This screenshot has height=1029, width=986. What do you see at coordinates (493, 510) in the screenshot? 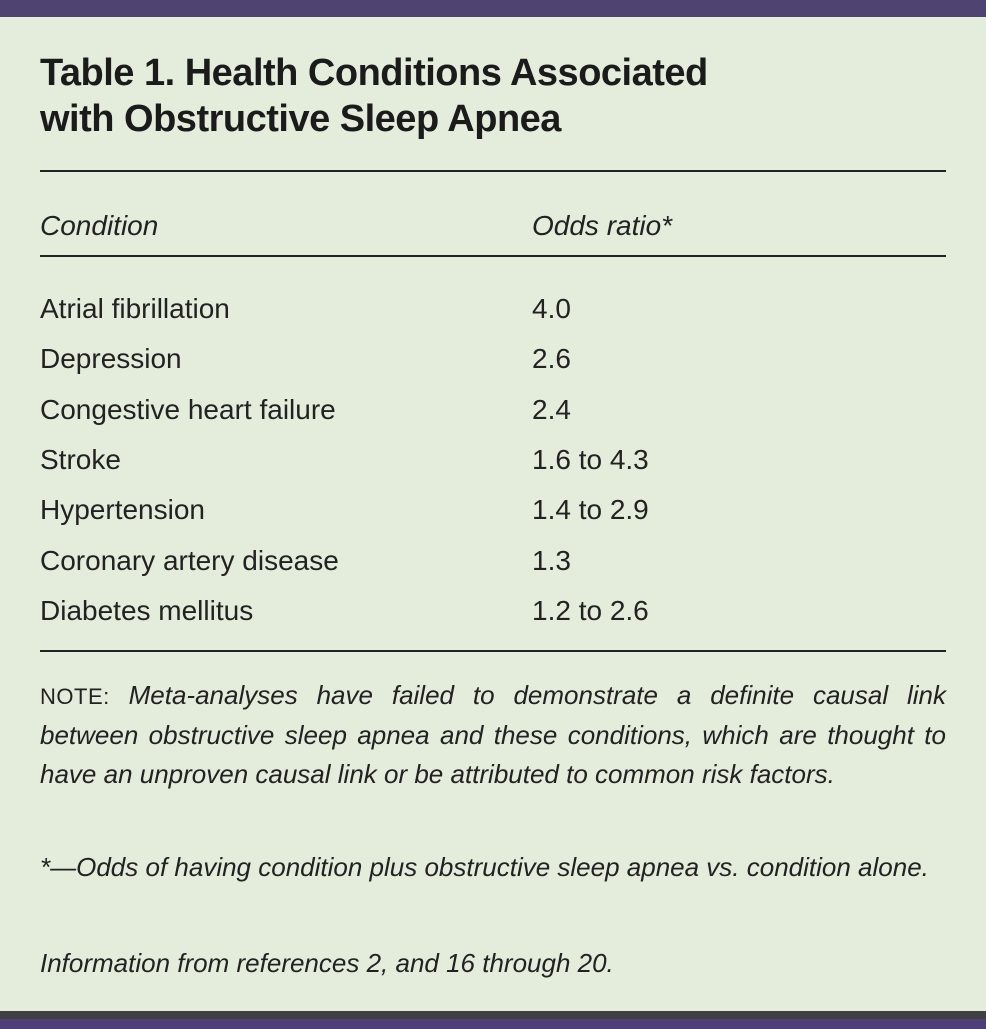
I see `table-row: Hypertension 1.4 to 2.9` at bounding box center [493, 510].